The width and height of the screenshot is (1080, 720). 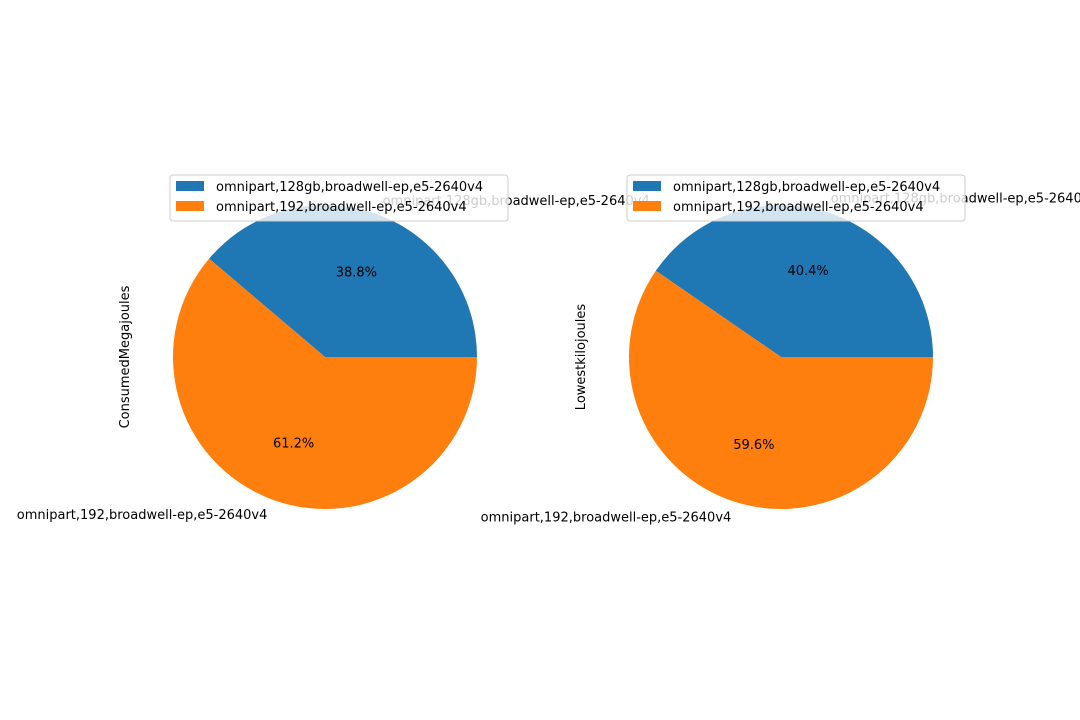 I want to click on y-axis-label: ConsumedMegajoules, so click(x=125, y=356).